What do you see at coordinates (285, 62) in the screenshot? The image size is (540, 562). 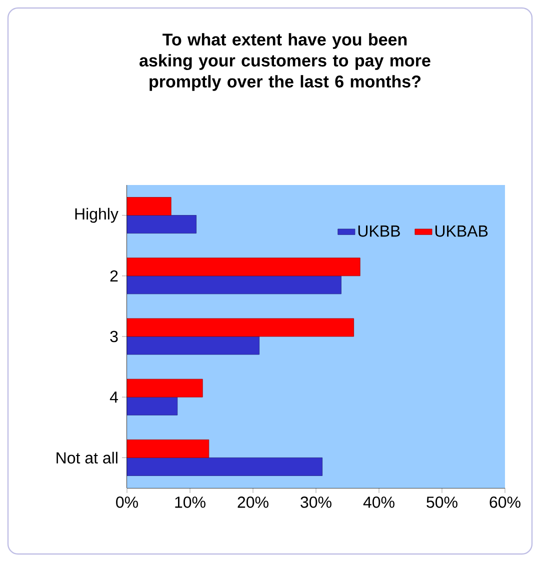 I see `chart-title: To what extent have you been asking your customers to pay more promptly over the last 6 months?` at bounding box center [285, 62].